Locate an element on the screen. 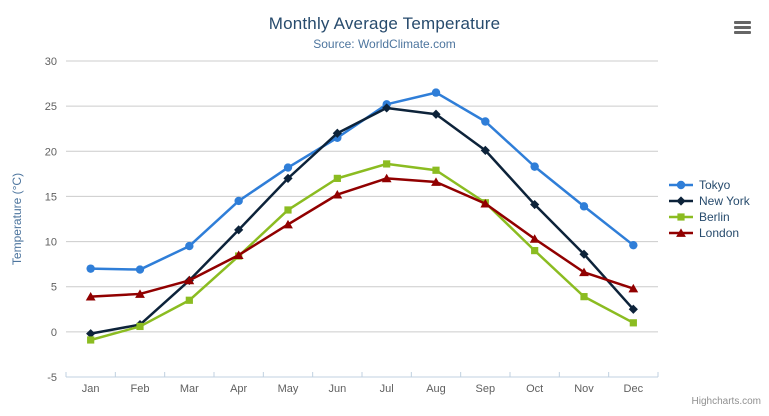 This screenshot has height=416, width=769. y-tick-label: 10 is located at coordinates (51, 243).